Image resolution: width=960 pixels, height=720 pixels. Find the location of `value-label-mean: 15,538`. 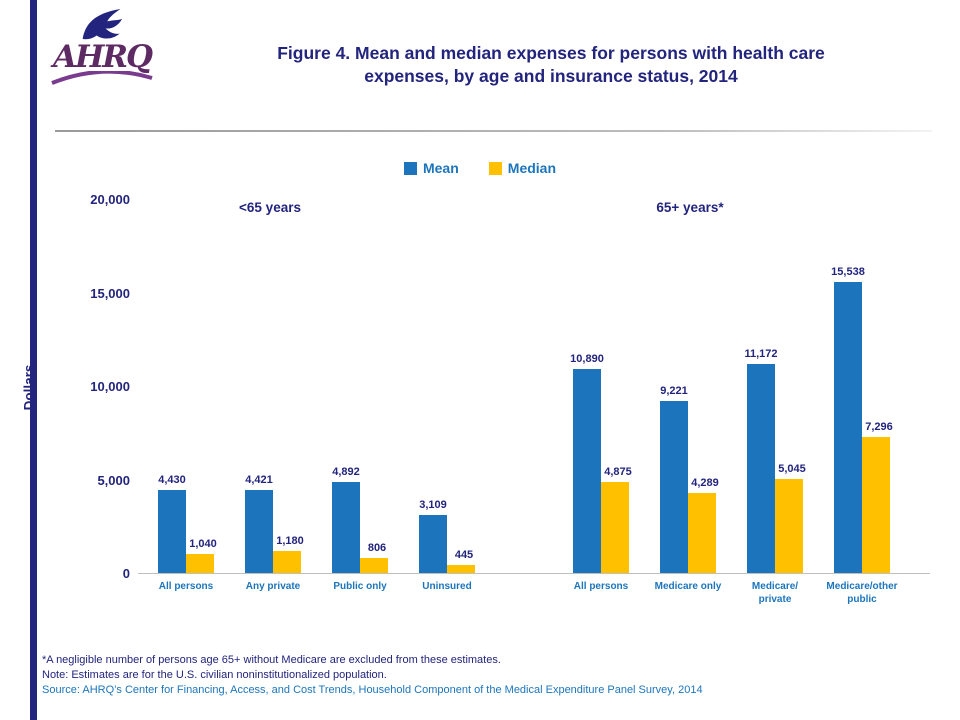

value-label-mean: 15,538 is located at coordinates (848, 272).